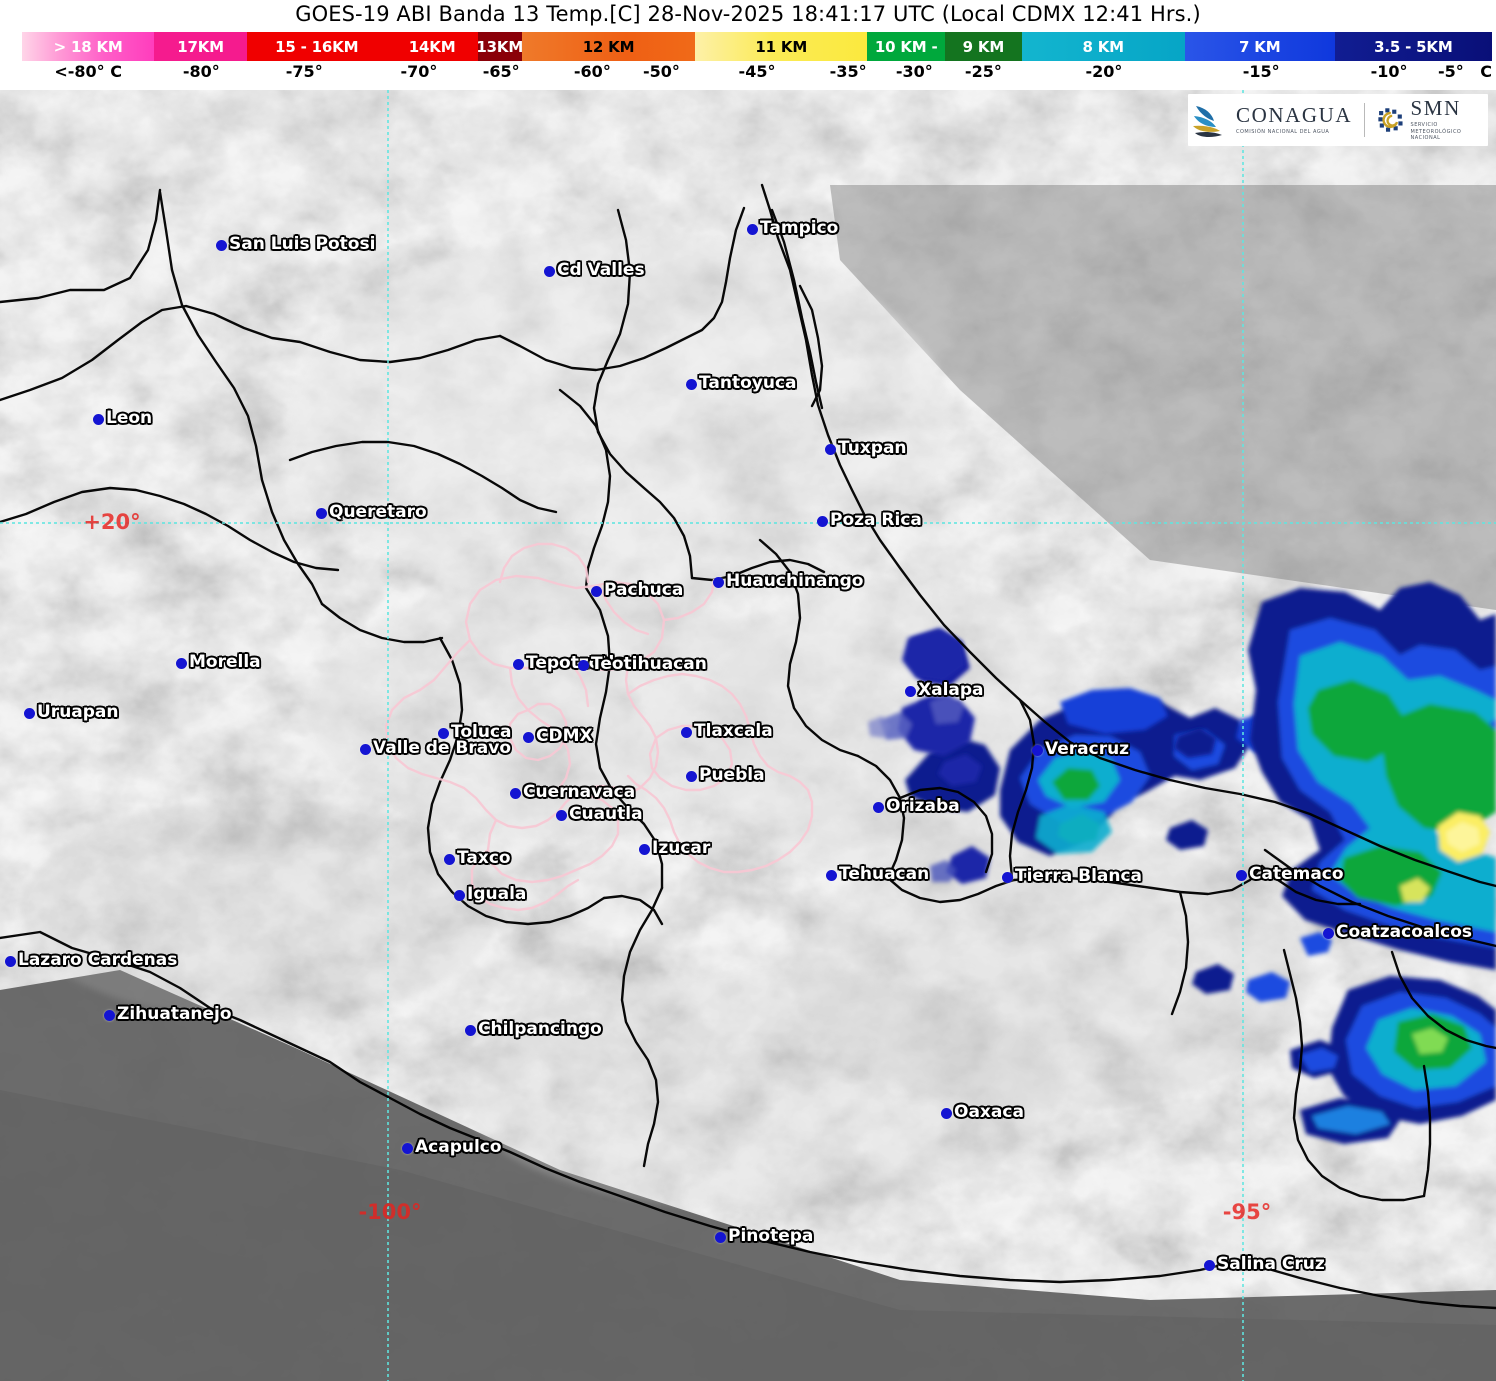  I want to click on colorbar-segment: 15 - 16KM, so click(316, 46).